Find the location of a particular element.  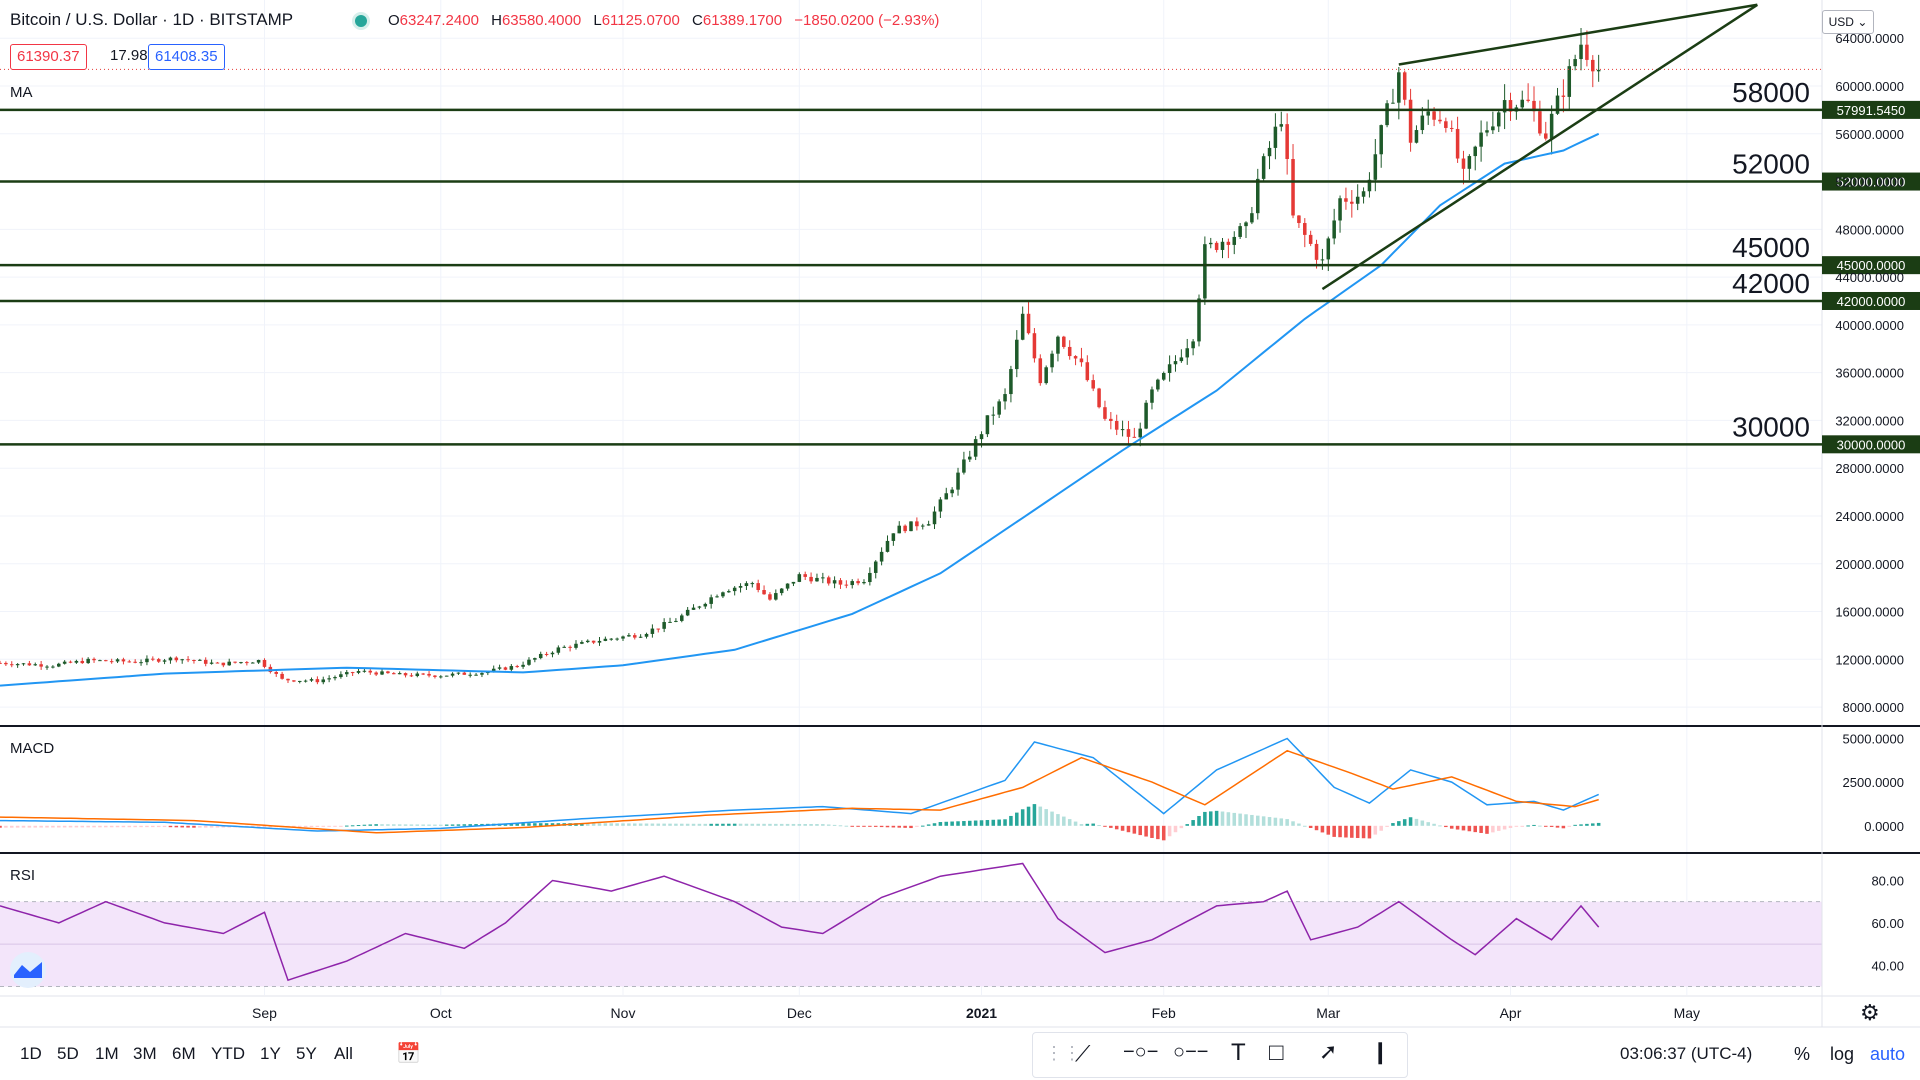

macd-indicator-label: MACD is located at coordinates (32, 748).